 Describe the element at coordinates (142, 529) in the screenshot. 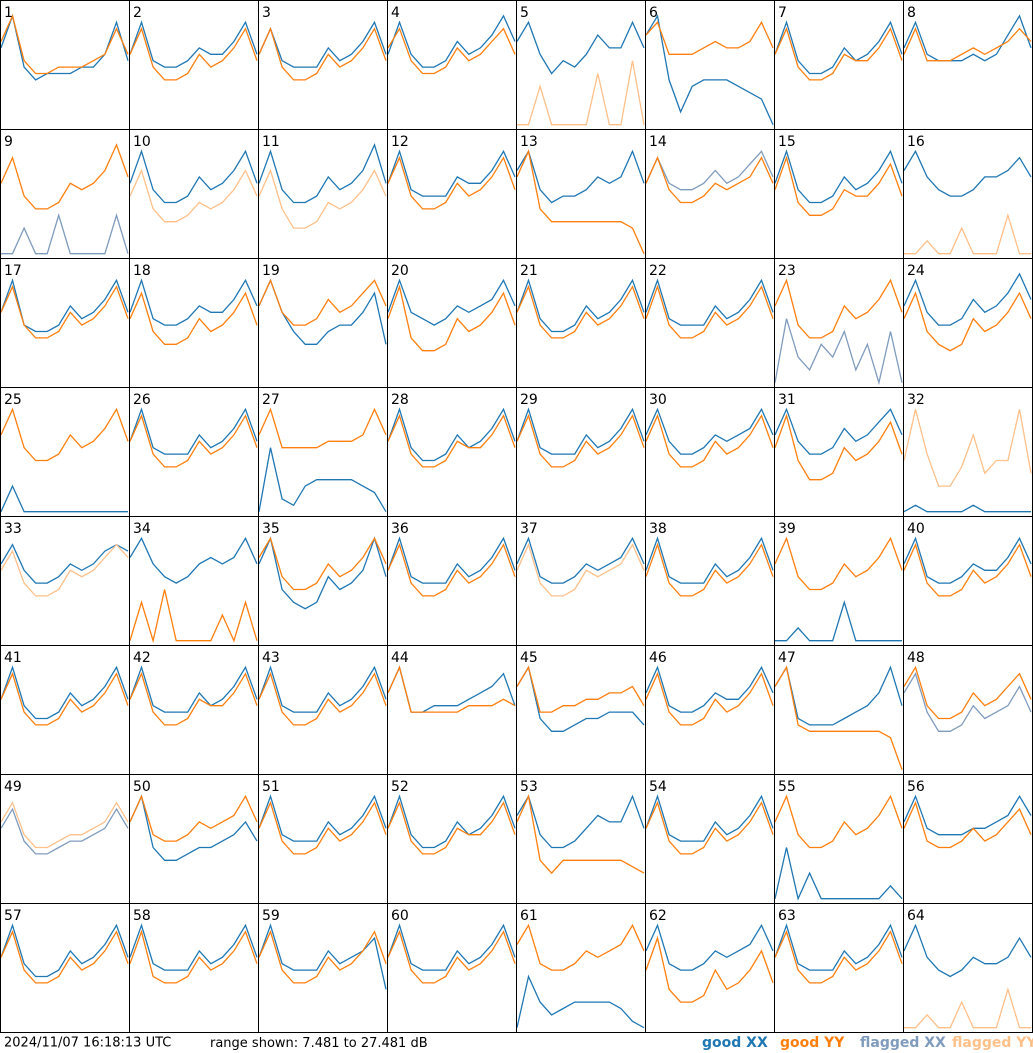

I see `panel-label: 34` at that location.